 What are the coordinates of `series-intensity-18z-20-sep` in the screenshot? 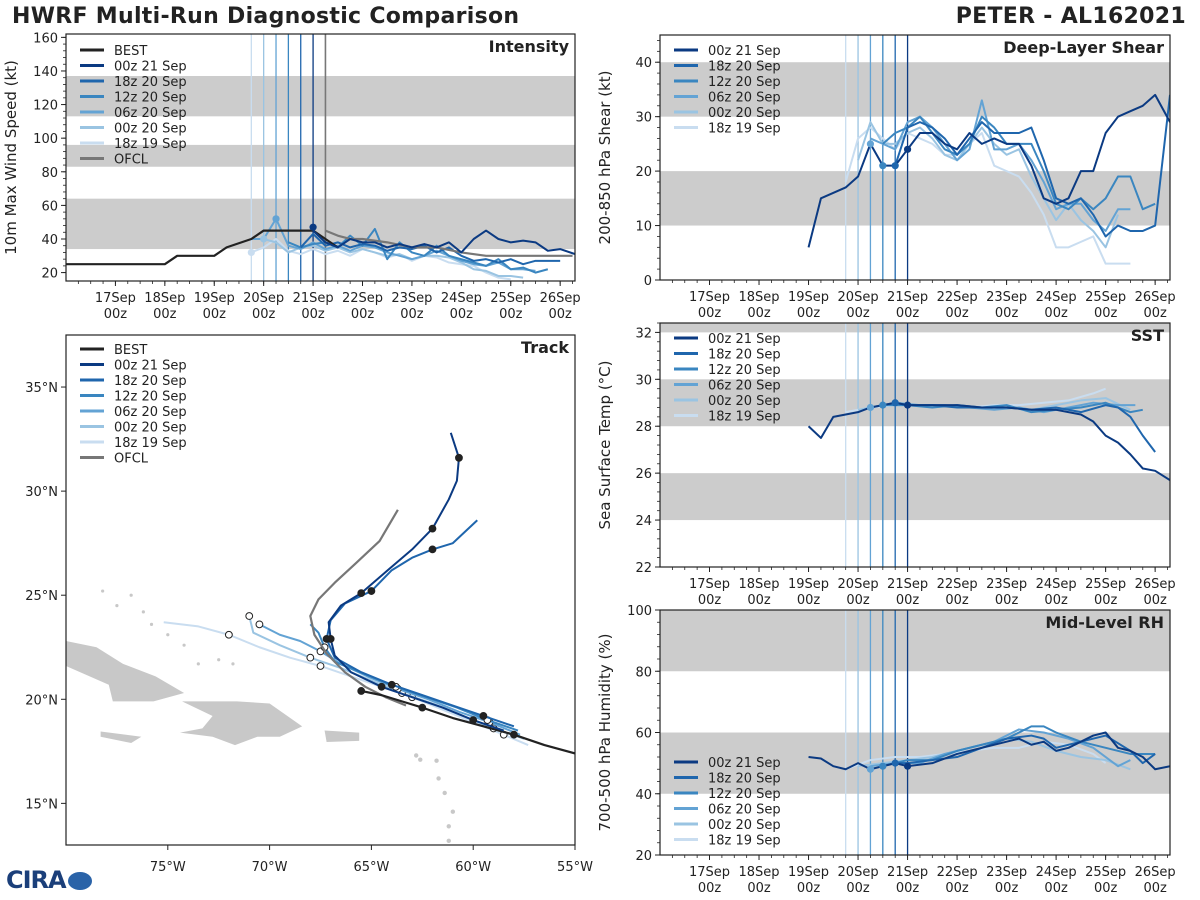 It's located at (430, 249).